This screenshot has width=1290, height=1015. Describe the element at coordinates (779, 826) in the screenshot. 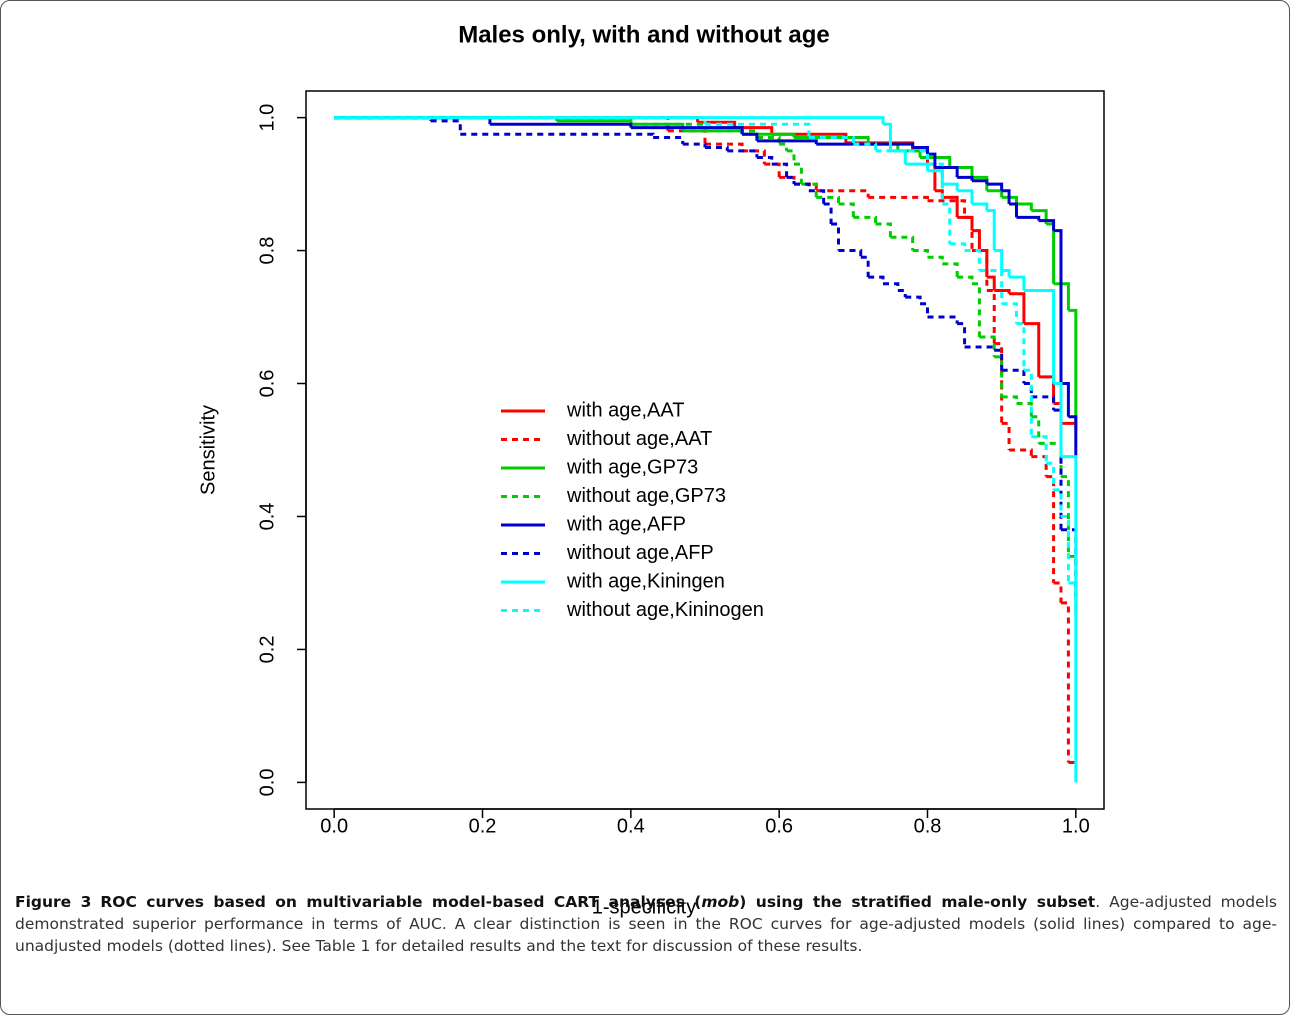

I see `x-tick-label: 0.6` at that location.